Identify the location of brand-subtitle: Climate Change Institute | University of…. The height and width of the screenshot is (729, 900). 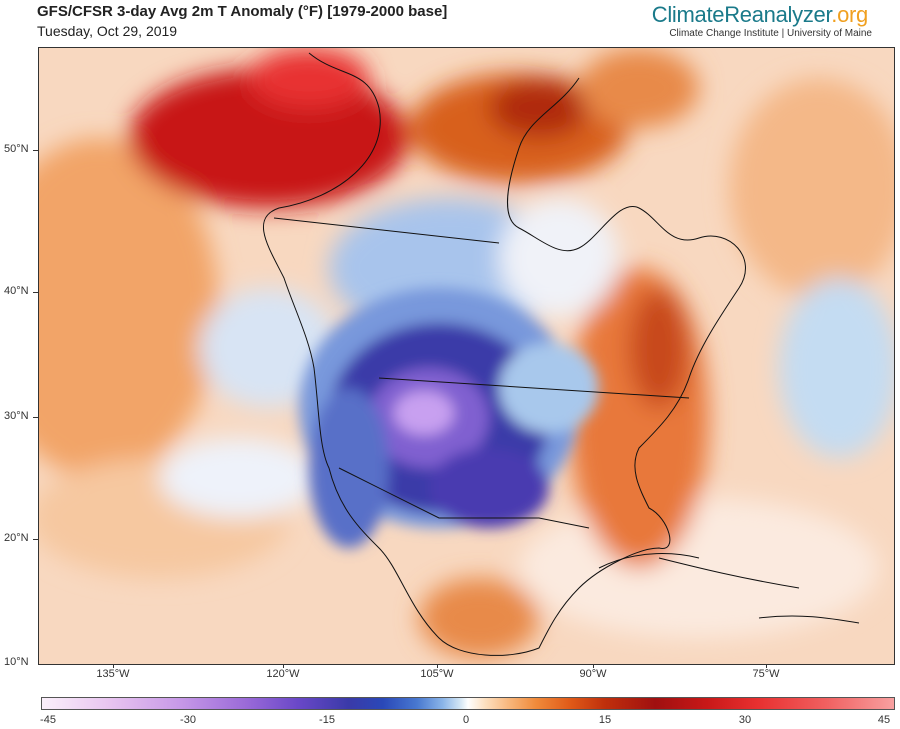
(770, 33).